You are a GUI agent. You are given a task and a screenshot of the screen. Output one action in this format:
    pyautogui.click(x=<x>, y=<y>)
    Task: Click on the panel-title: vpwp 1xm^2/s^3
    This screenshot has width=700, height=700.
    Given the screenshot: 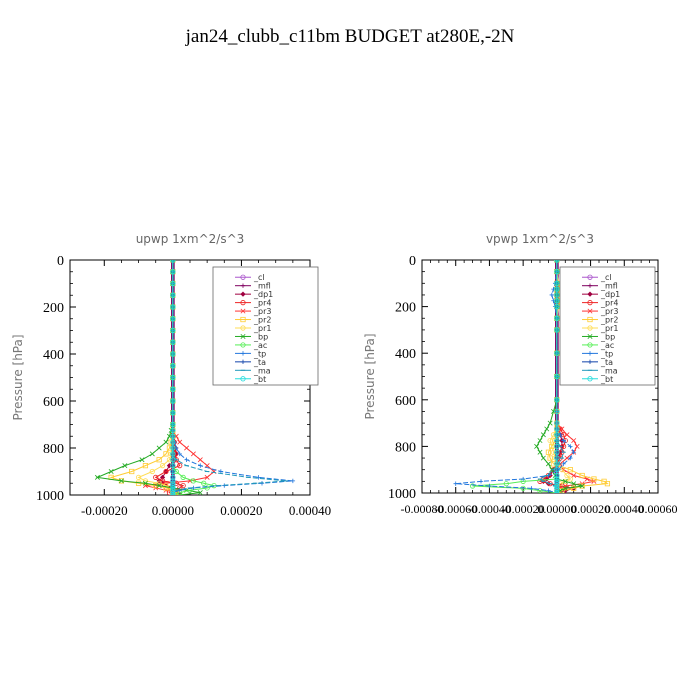 What is the action you would take?
    pyautogui.click(x=540, y=239)
    